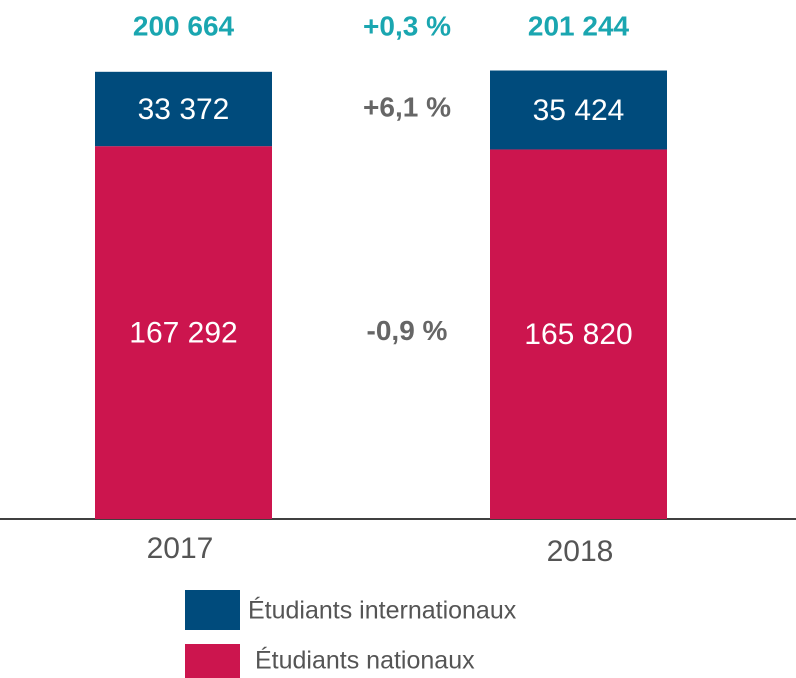  Describe the element at coordinates (580, 551) in the screenshot. I see `x-tick-label: 2018` at that location.